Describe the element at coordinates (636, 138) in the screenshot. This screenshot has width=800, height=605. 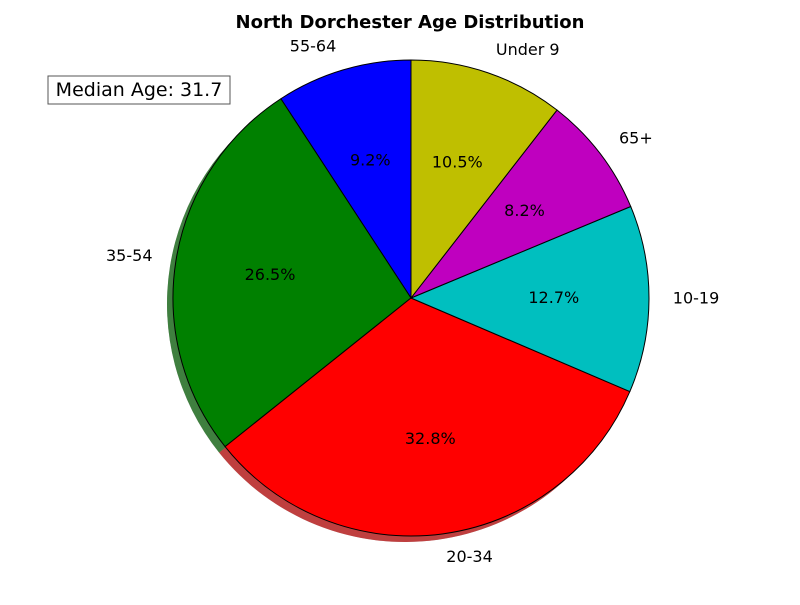
I see `slice-label-65: 65+` at that location.